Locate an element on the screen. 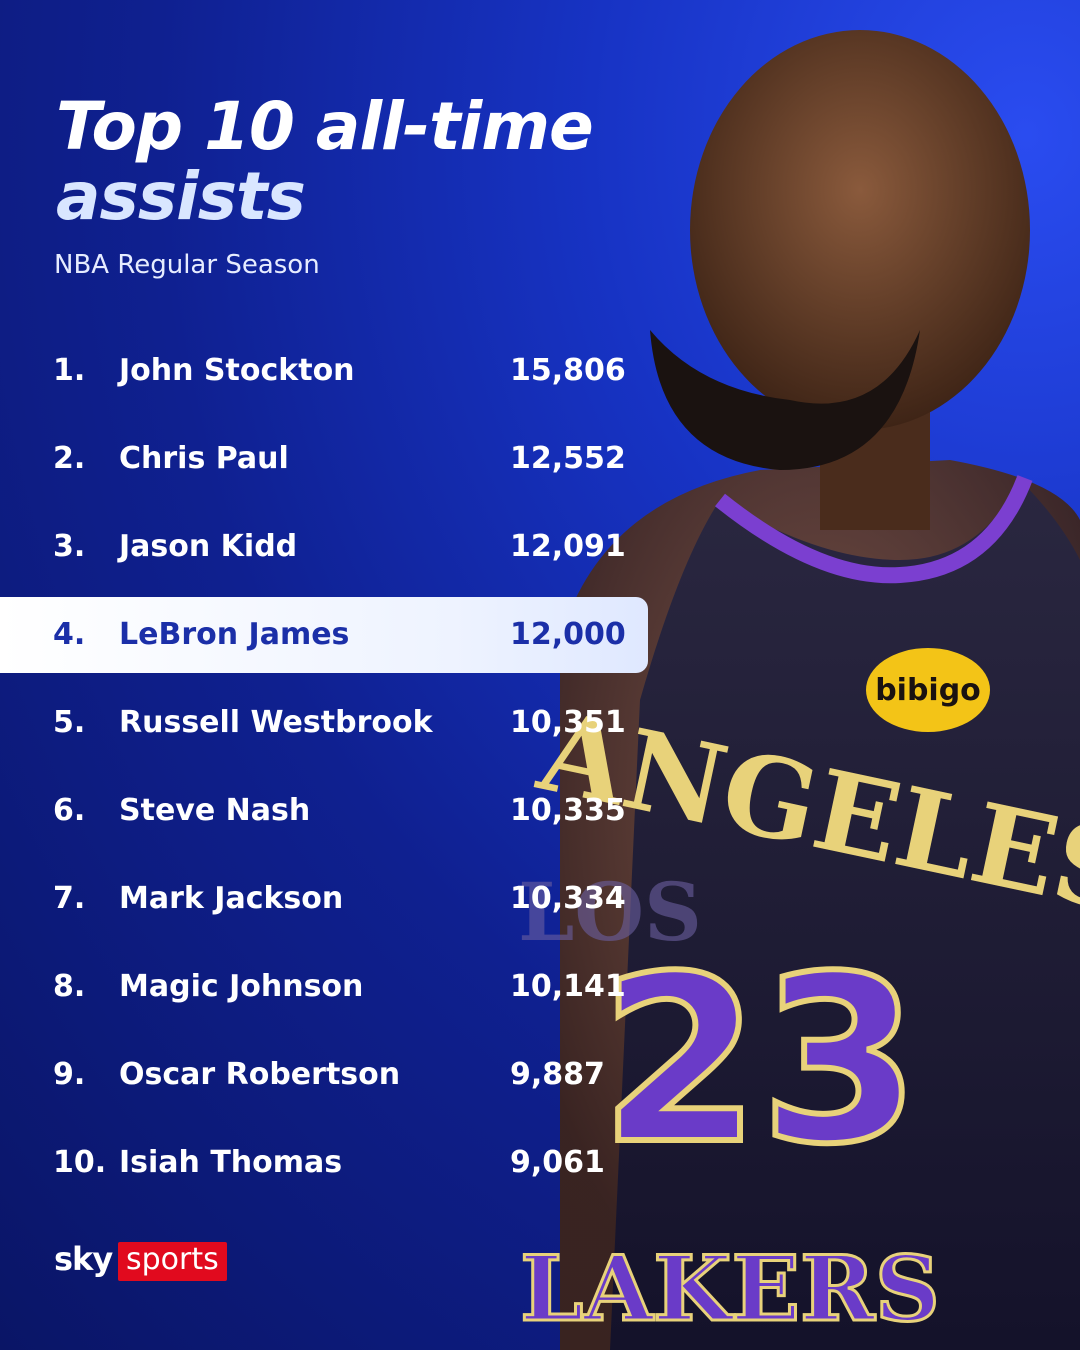  row: 10. Isiah Thomas 9,061 is located at coordinates (324, 1163).